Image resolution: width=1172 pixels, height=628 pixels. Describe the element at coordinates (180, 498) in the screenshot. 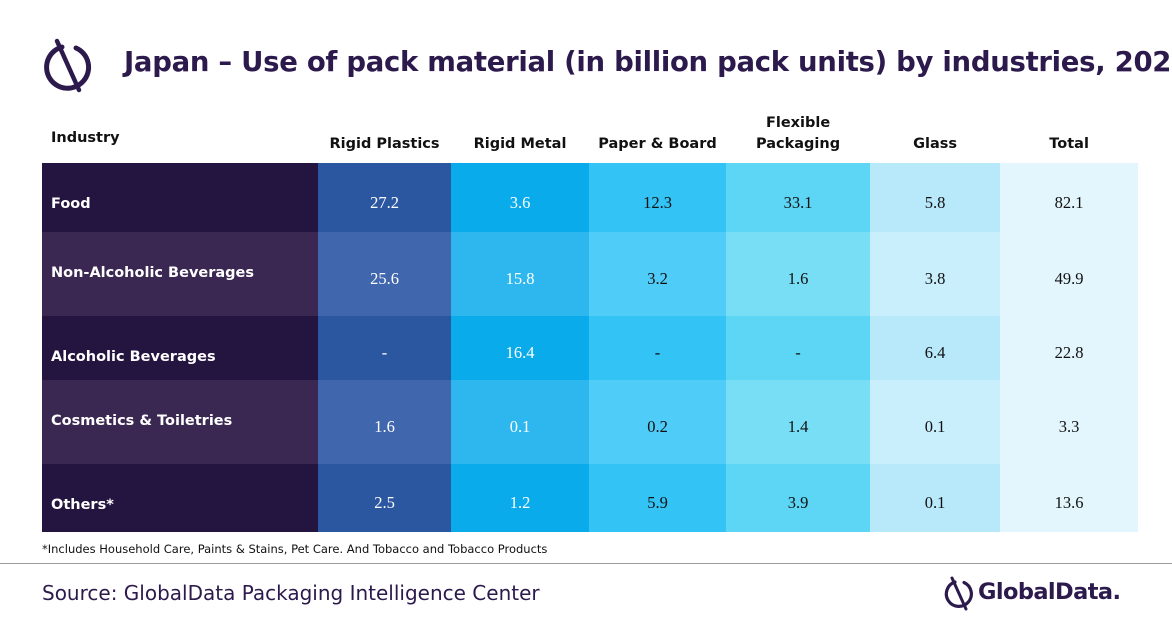

I see `row-label: Others*` at that location.